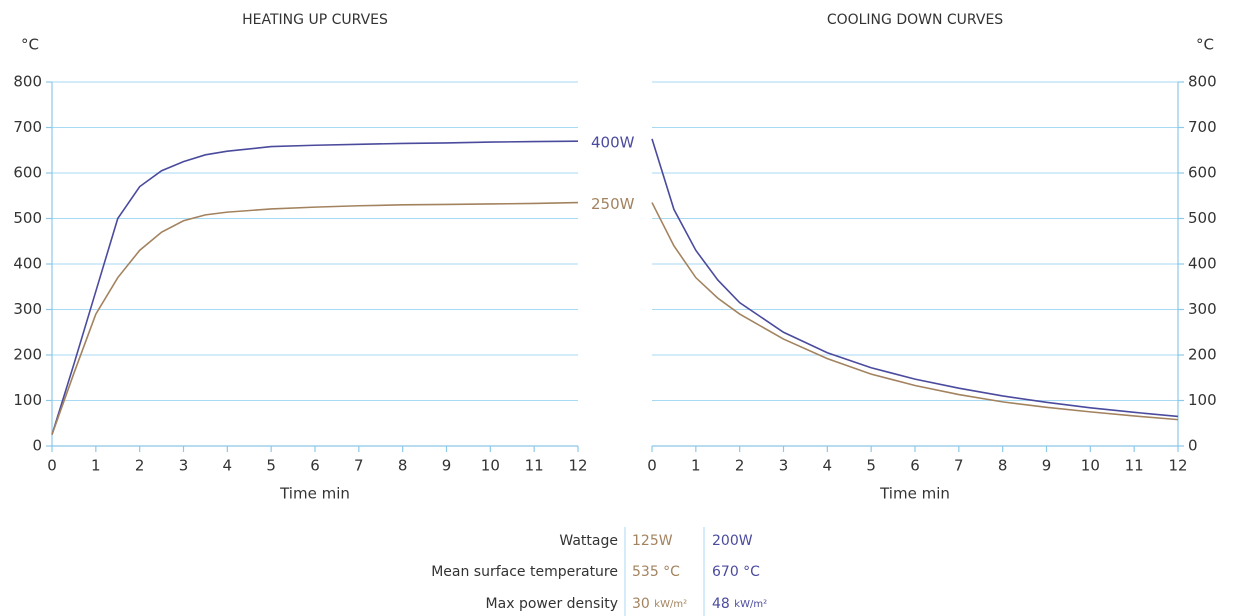 The image size is (1233, 616). Describe the element at coordinates (915, 20) in the screenshot. I see `chart-title: COOLING DOWN CURVES` at that location.